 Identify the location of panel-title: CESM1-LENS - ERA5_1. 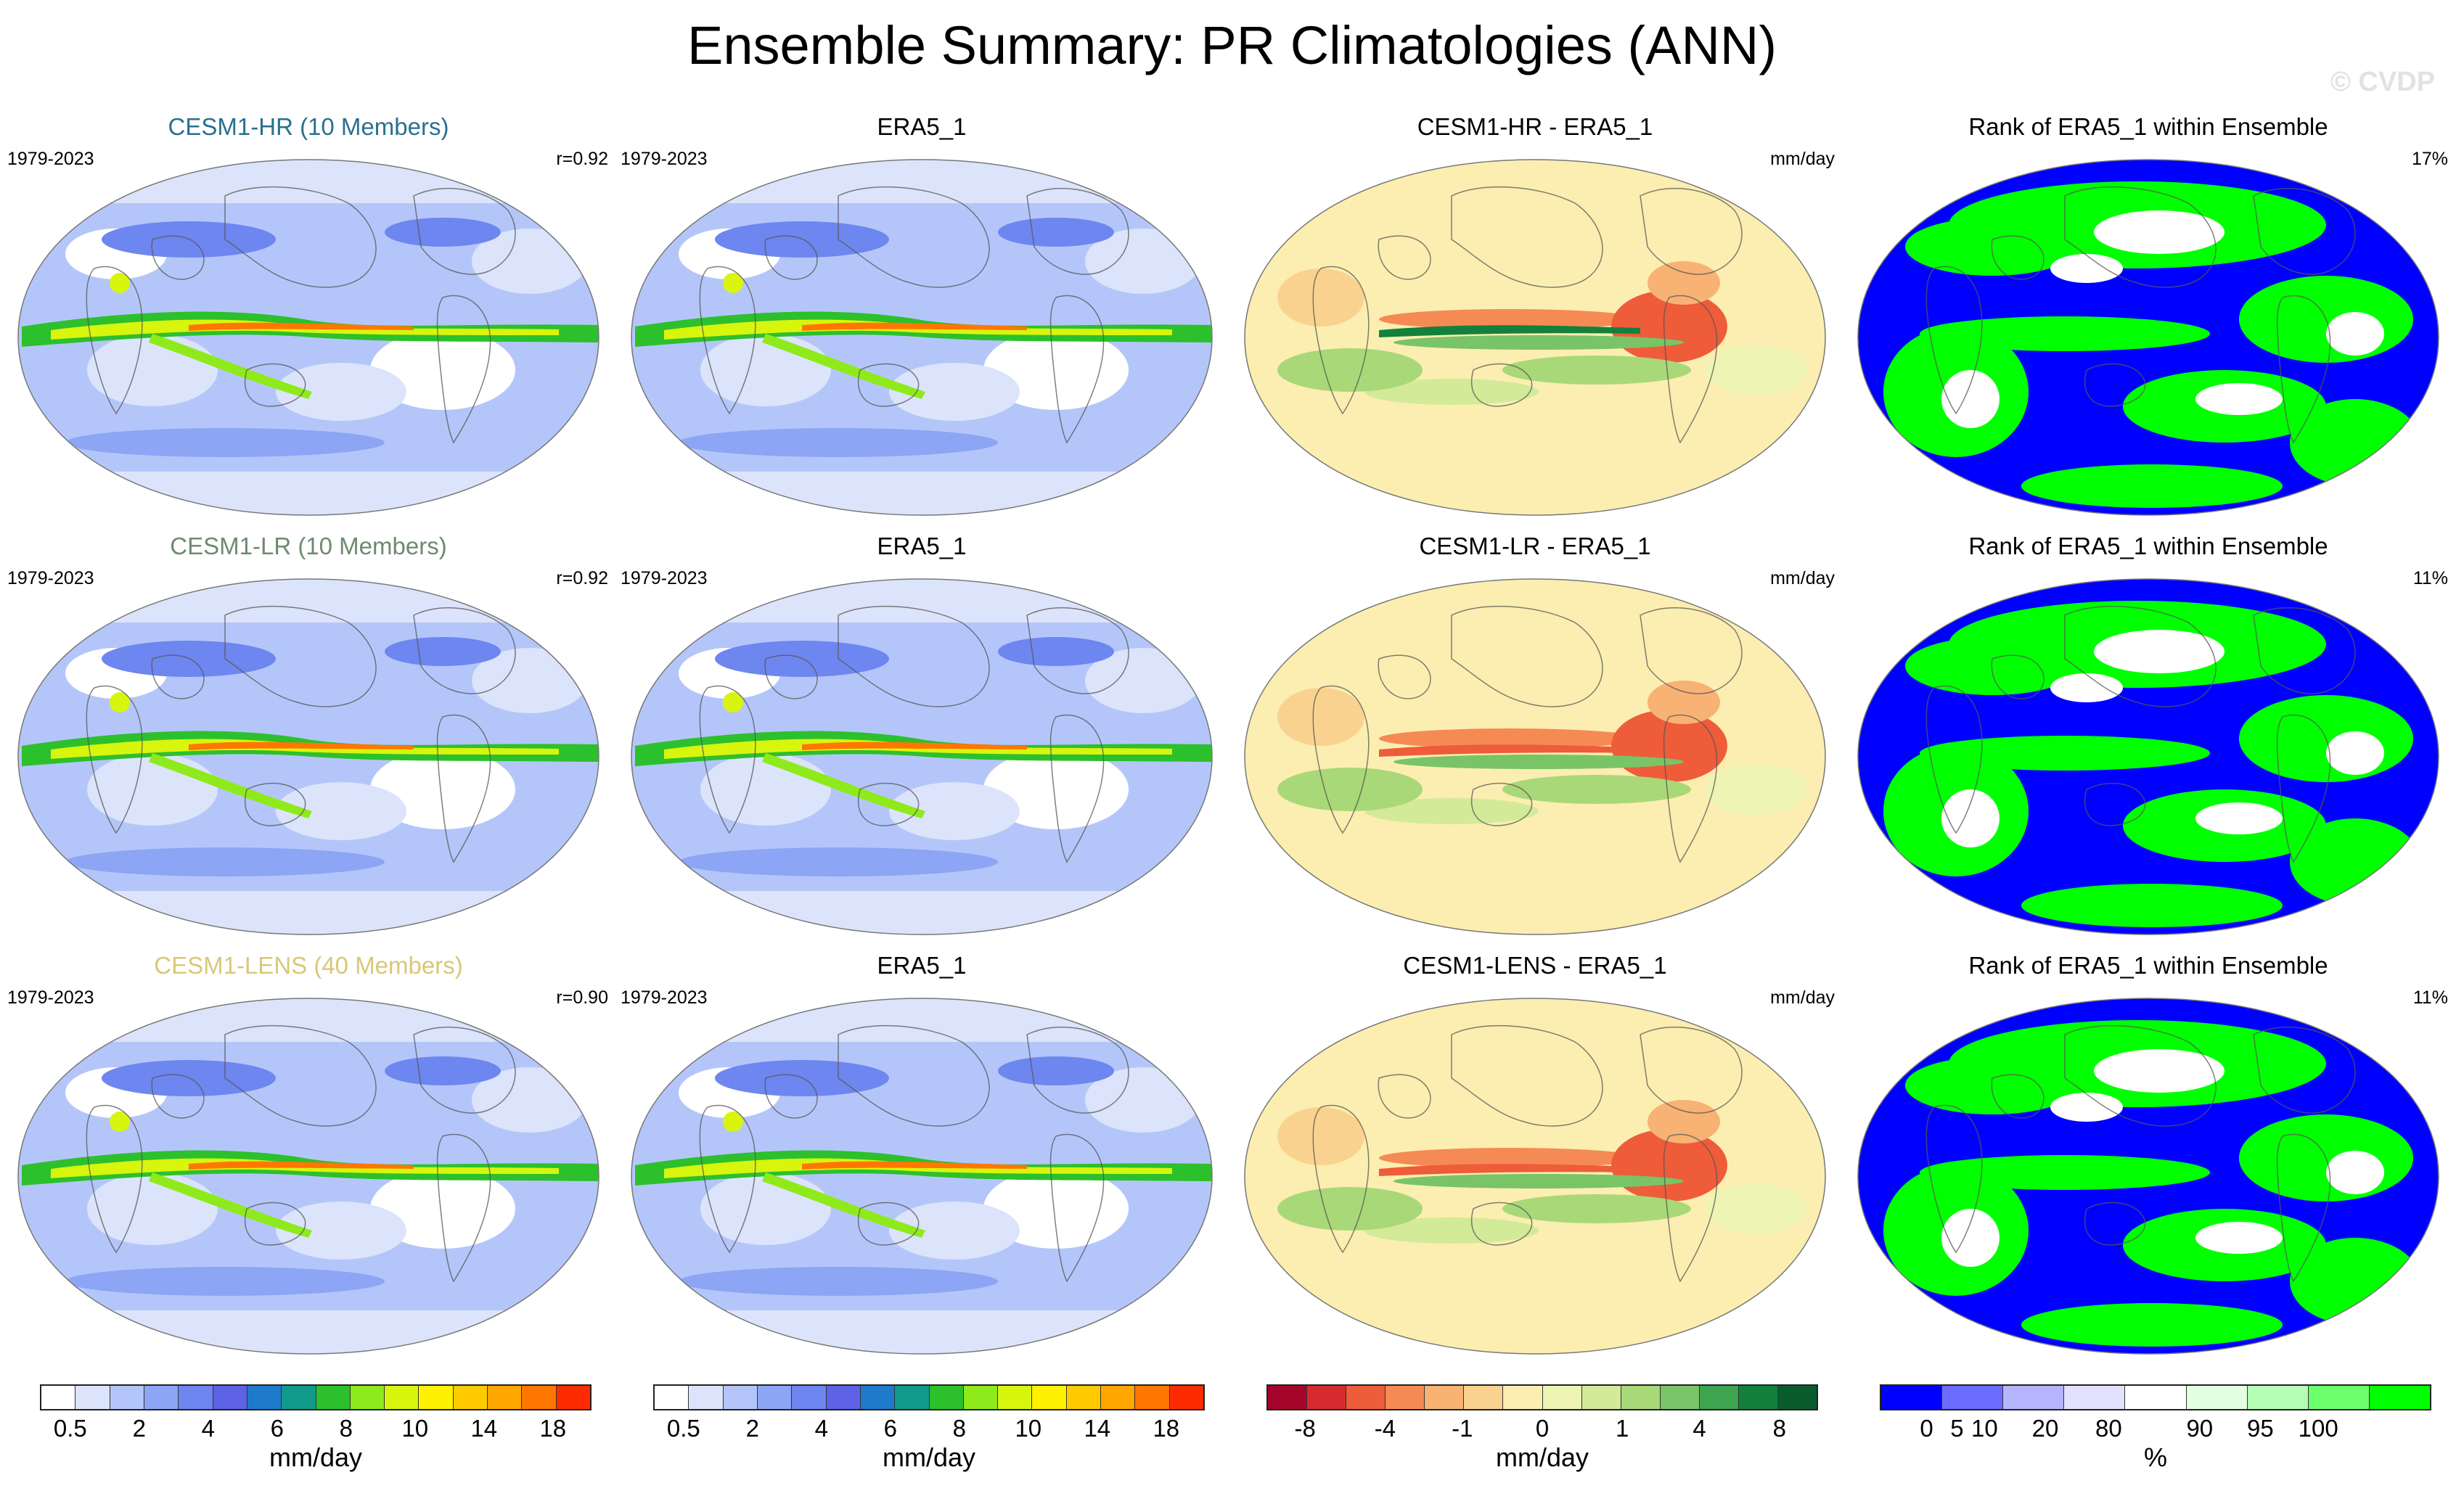
(1535, 965).